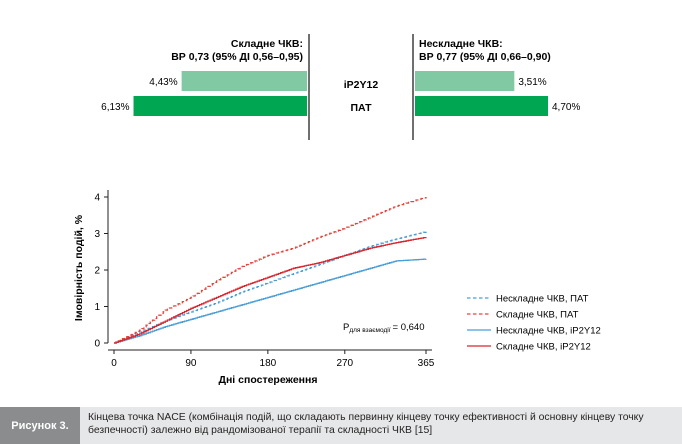 This screenshot has height=444, width=682. What do you see at coordinates (115, 107) in the screenshot?
I see `value-label-left-pat: 6,13%` at bounding box center [115, 107].